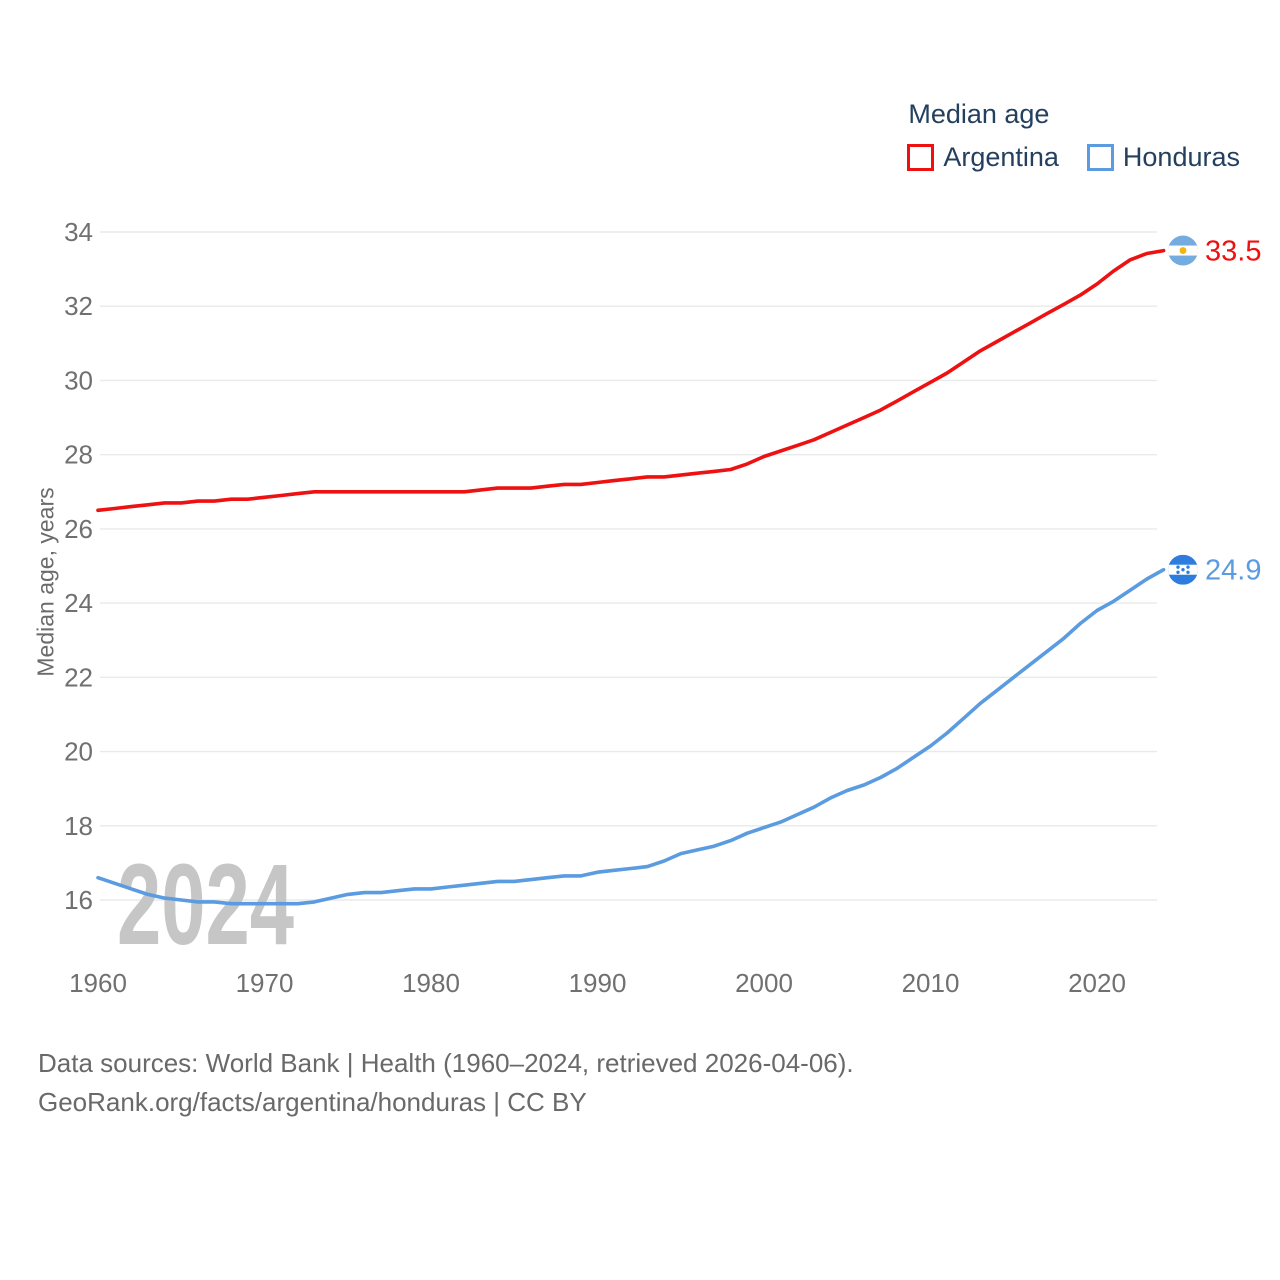 The height and width of the screenshot is (1280, 1280). I want to click on y-tick-label: 34, so click(78, 232).